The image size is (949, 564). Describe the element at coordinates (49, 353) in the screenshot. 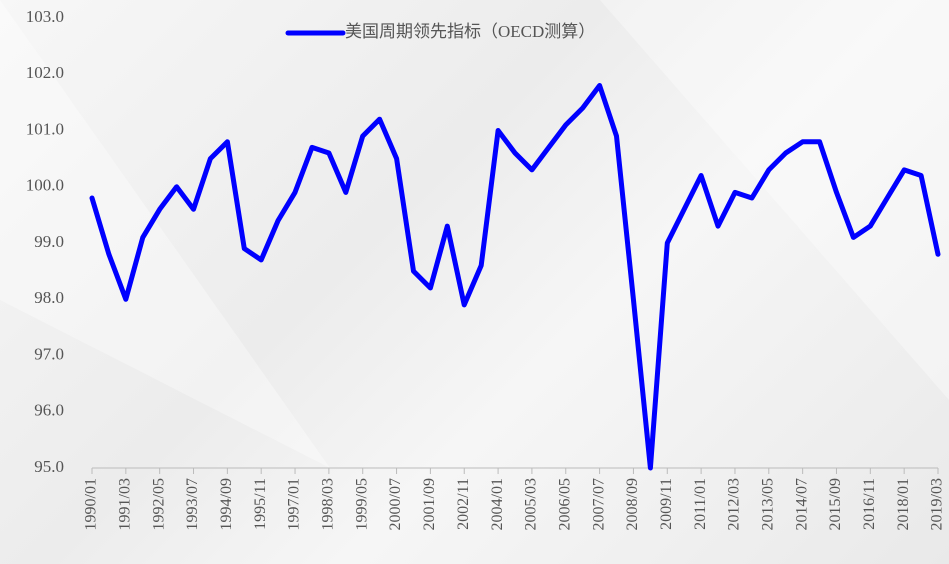

I see `y-tick-label: 97.0` at that location.